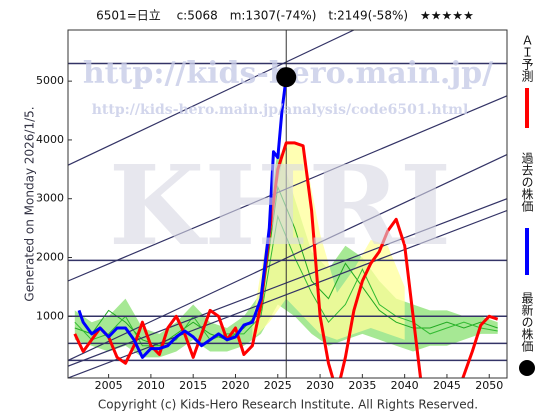 This screenshot has height=420, width=560. Describe the element at coordinates (109, 385) in the screenshot. I see `x-tick-label: 2005` at that location.